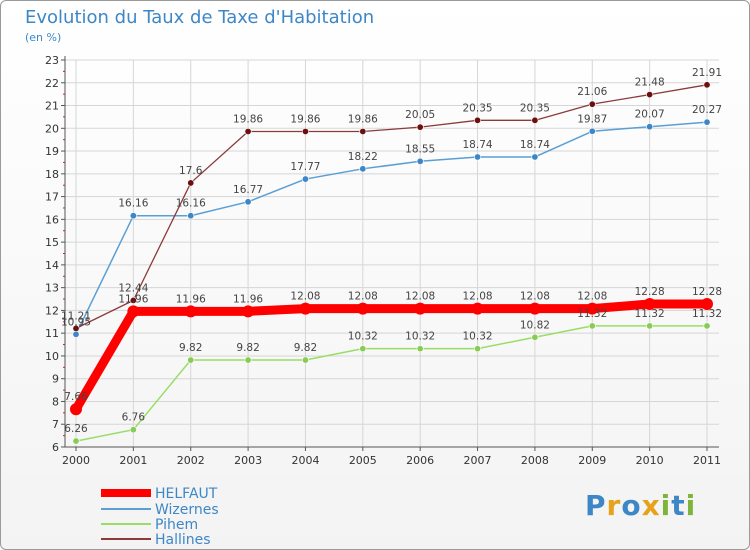  What do you see at coordinates (176, 525) in the screenshot?
I see `legend-label-pihem: Pihem` at bounding box center [176, 525].